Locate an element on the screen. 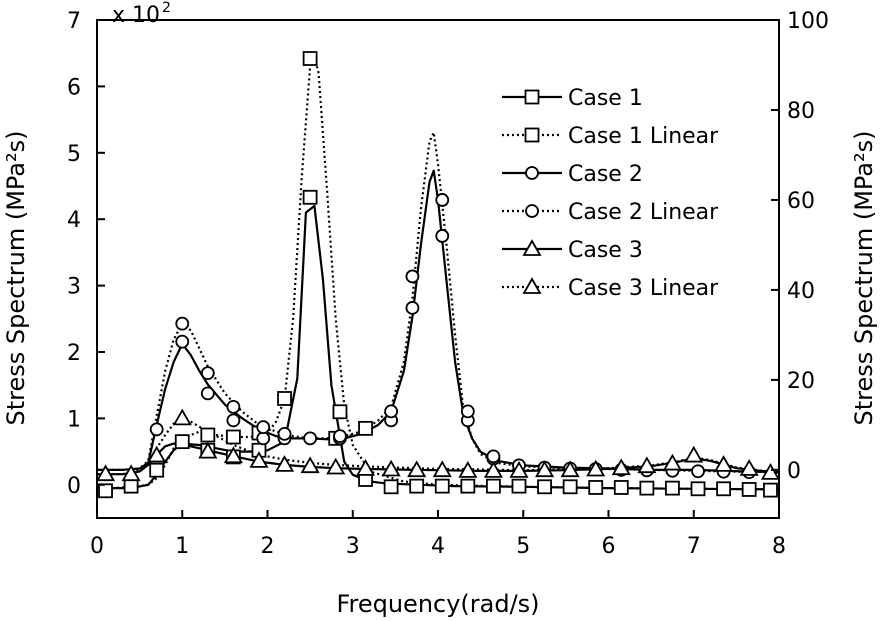 The height and width of the screenshot is (621, 881). left-axis-multiplier: x 10 is located at coordinates (136, 15).